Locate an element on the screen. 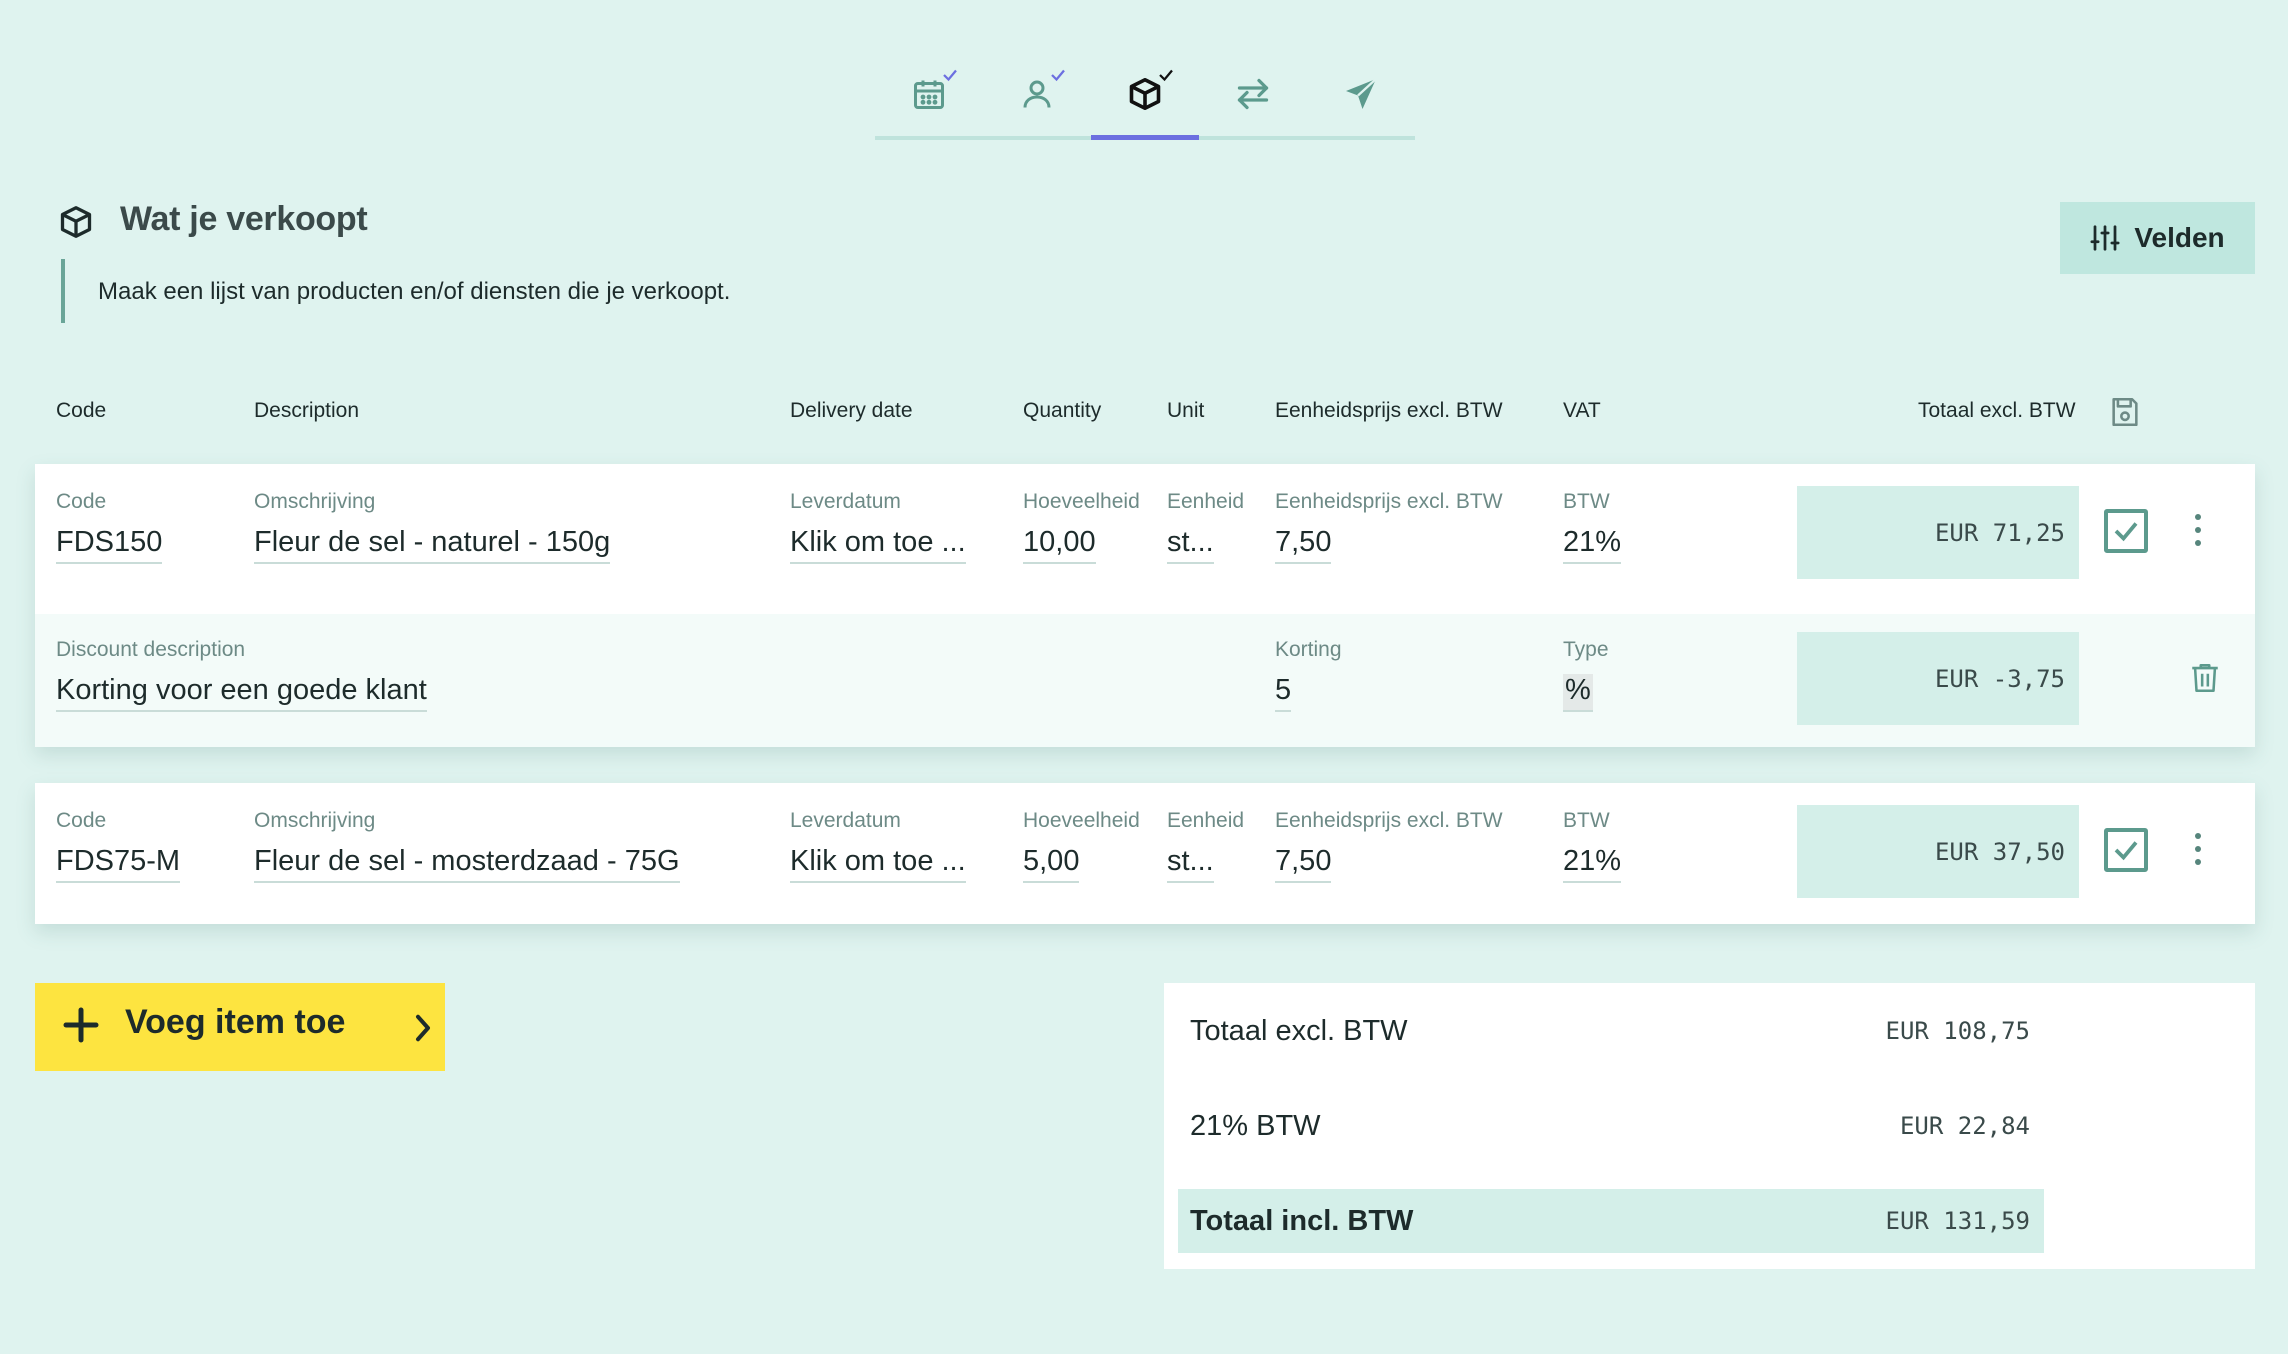 The image size is (2288, 1354). quantity-field: 5,00 is located at coordinates (1051, 864).